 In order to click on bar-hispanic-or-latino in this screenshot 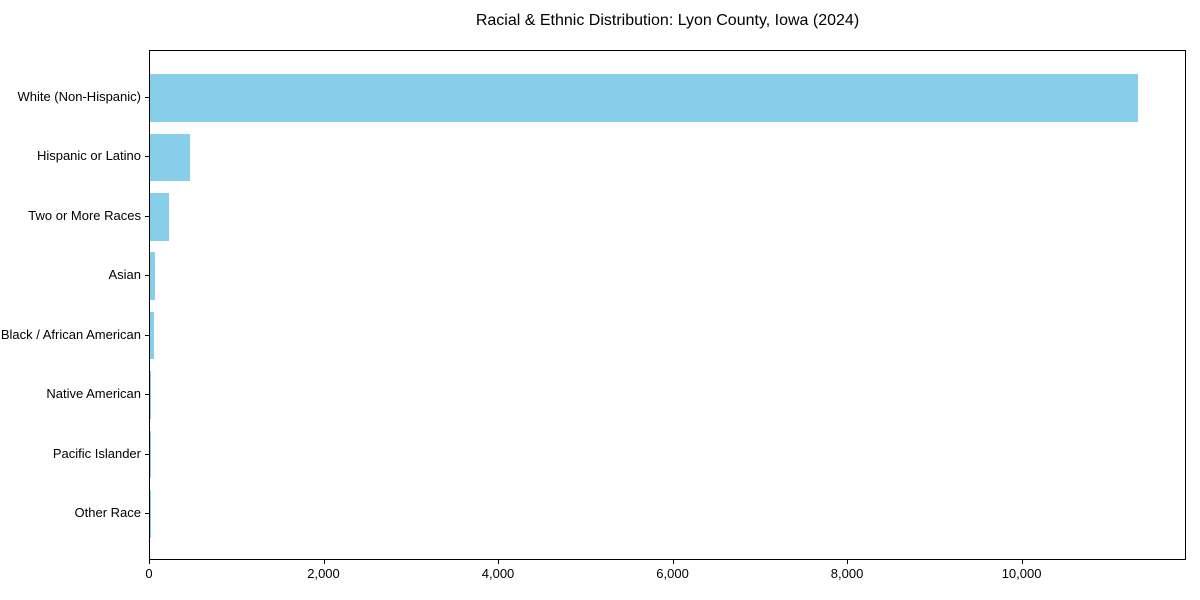, I will do `click(170, 157)`.